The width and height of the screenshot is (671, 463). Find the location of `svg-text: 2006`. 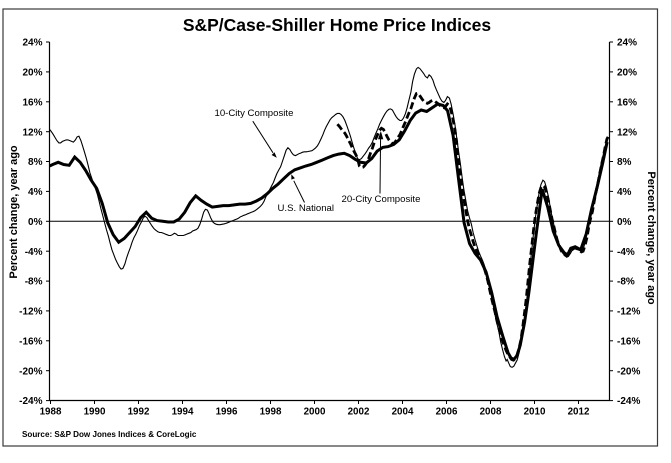

svg-text: 2006 is located at coordinates (447, 412).